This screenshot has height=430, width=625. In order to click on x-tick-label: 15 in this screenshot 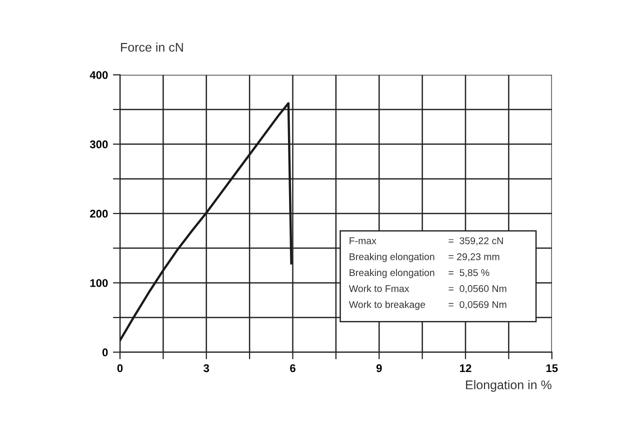, I will do `click(552, 368)`.